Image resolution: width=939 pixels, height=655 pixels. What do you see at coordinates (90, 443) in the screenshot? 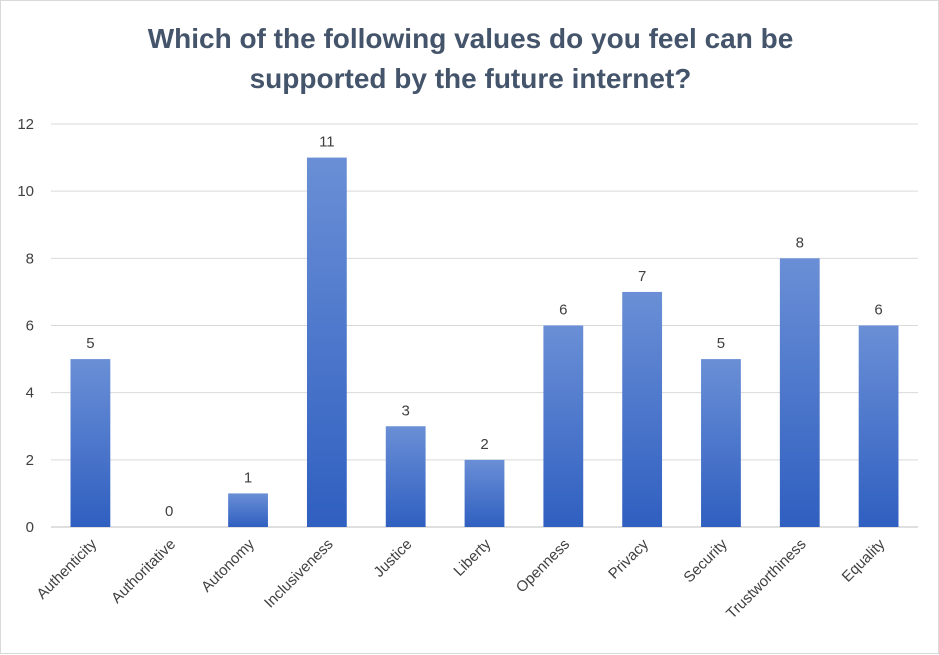
I see `bar-authenticity` at bounding box center [90, 443].